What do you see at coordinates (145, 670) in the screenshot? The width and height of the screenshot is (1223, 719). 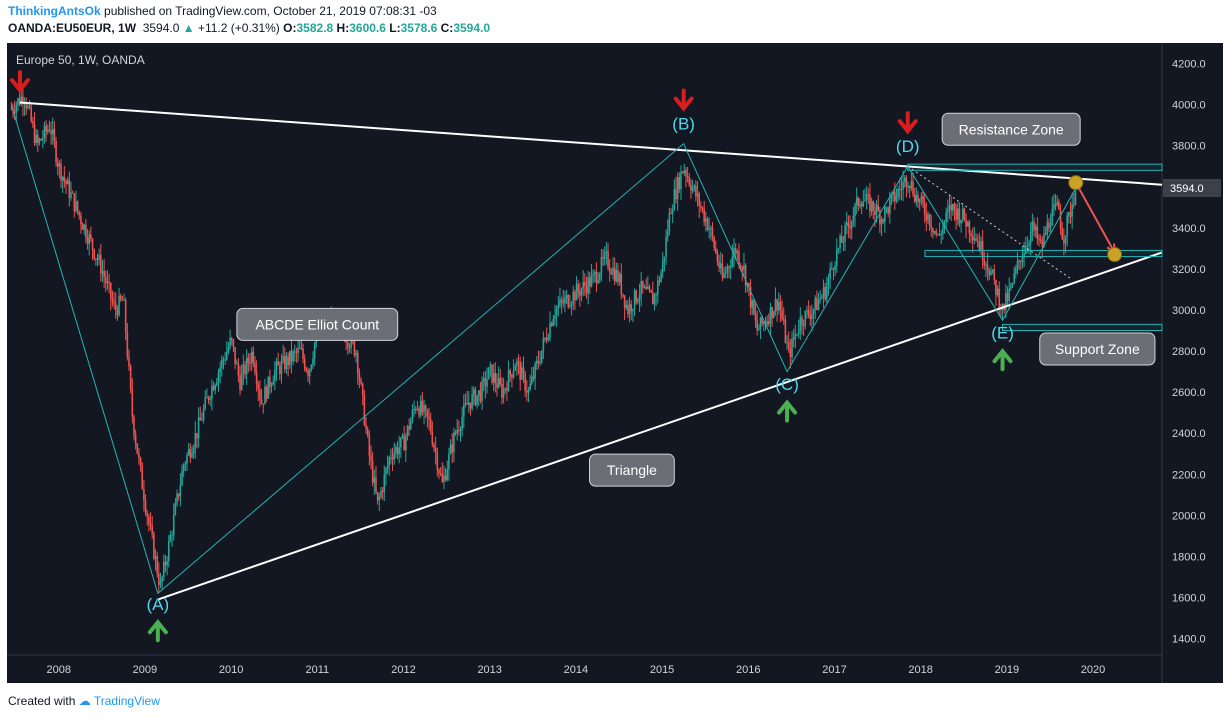 I see `x-tick-label: 2009` at bounding box center [145, 670].